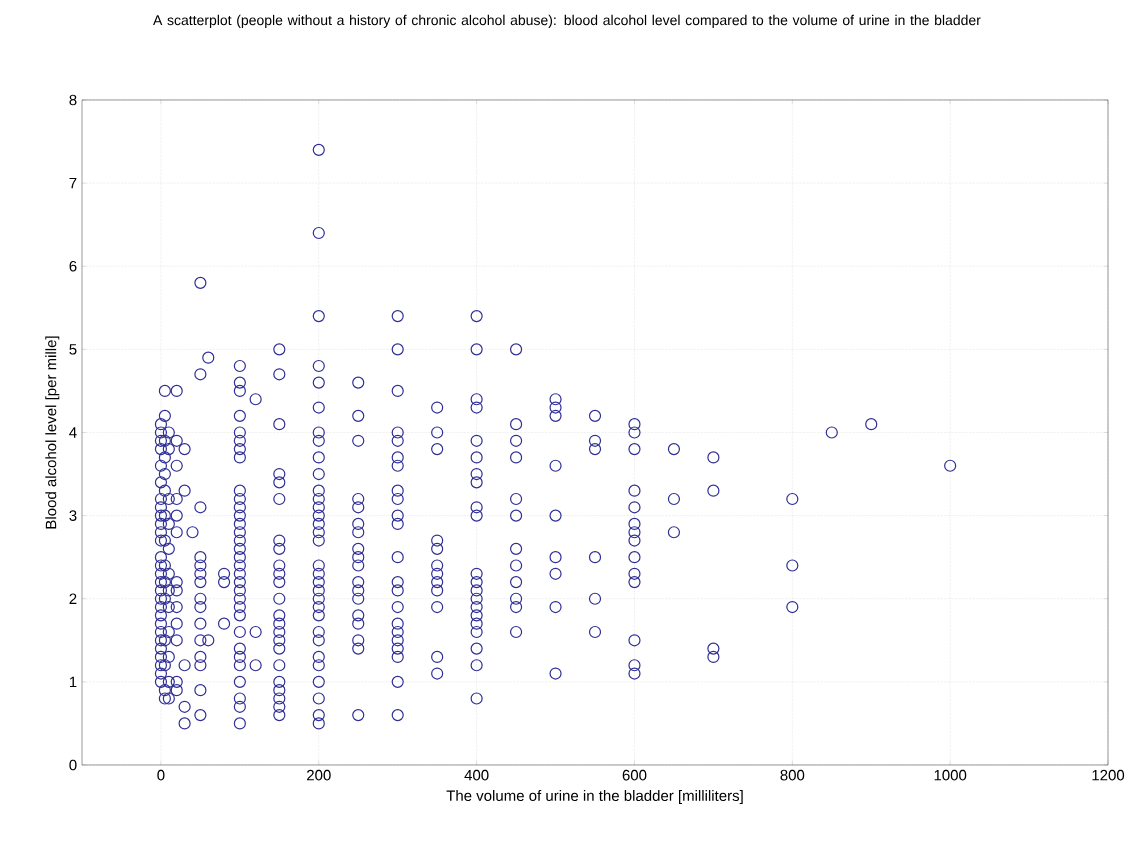  Describe the element at coordinates (161, 775) in the screenshot. I see `x-tick-label: 0` at that location.